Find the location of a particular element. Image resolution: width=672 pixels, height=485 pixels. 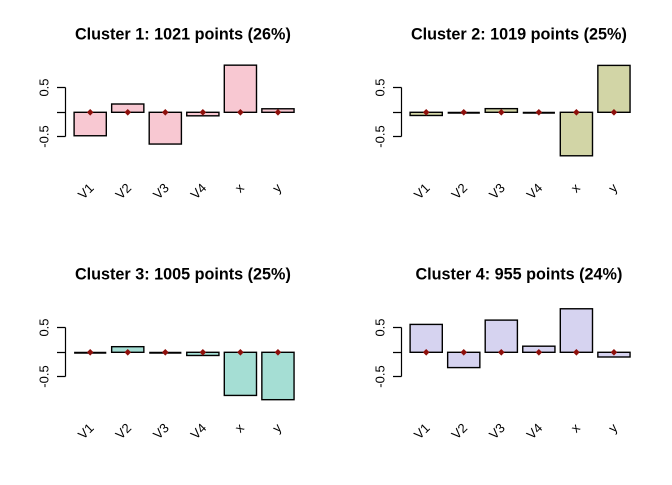

svg-text: Cluster 2: 1019 points (25%) is located at coordinates (519, 35).